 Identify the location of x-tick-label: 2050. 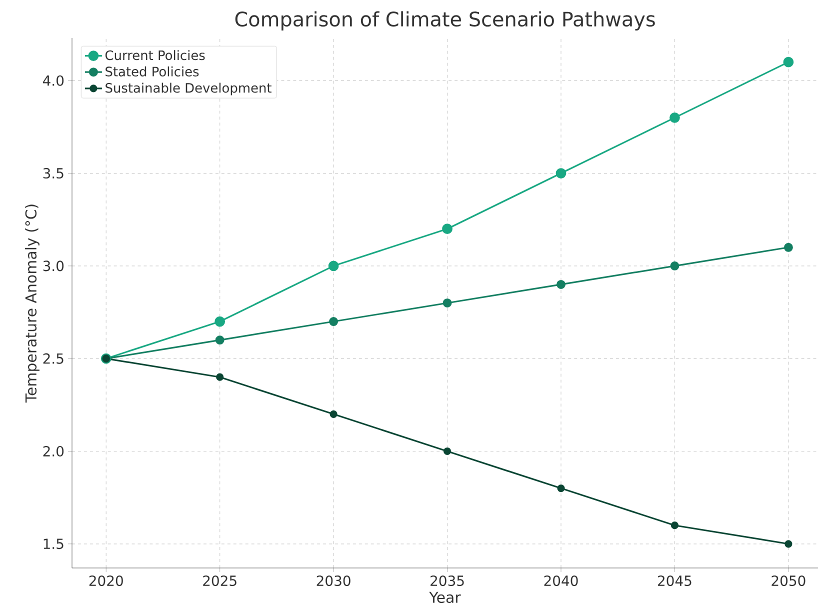
(789, 581).